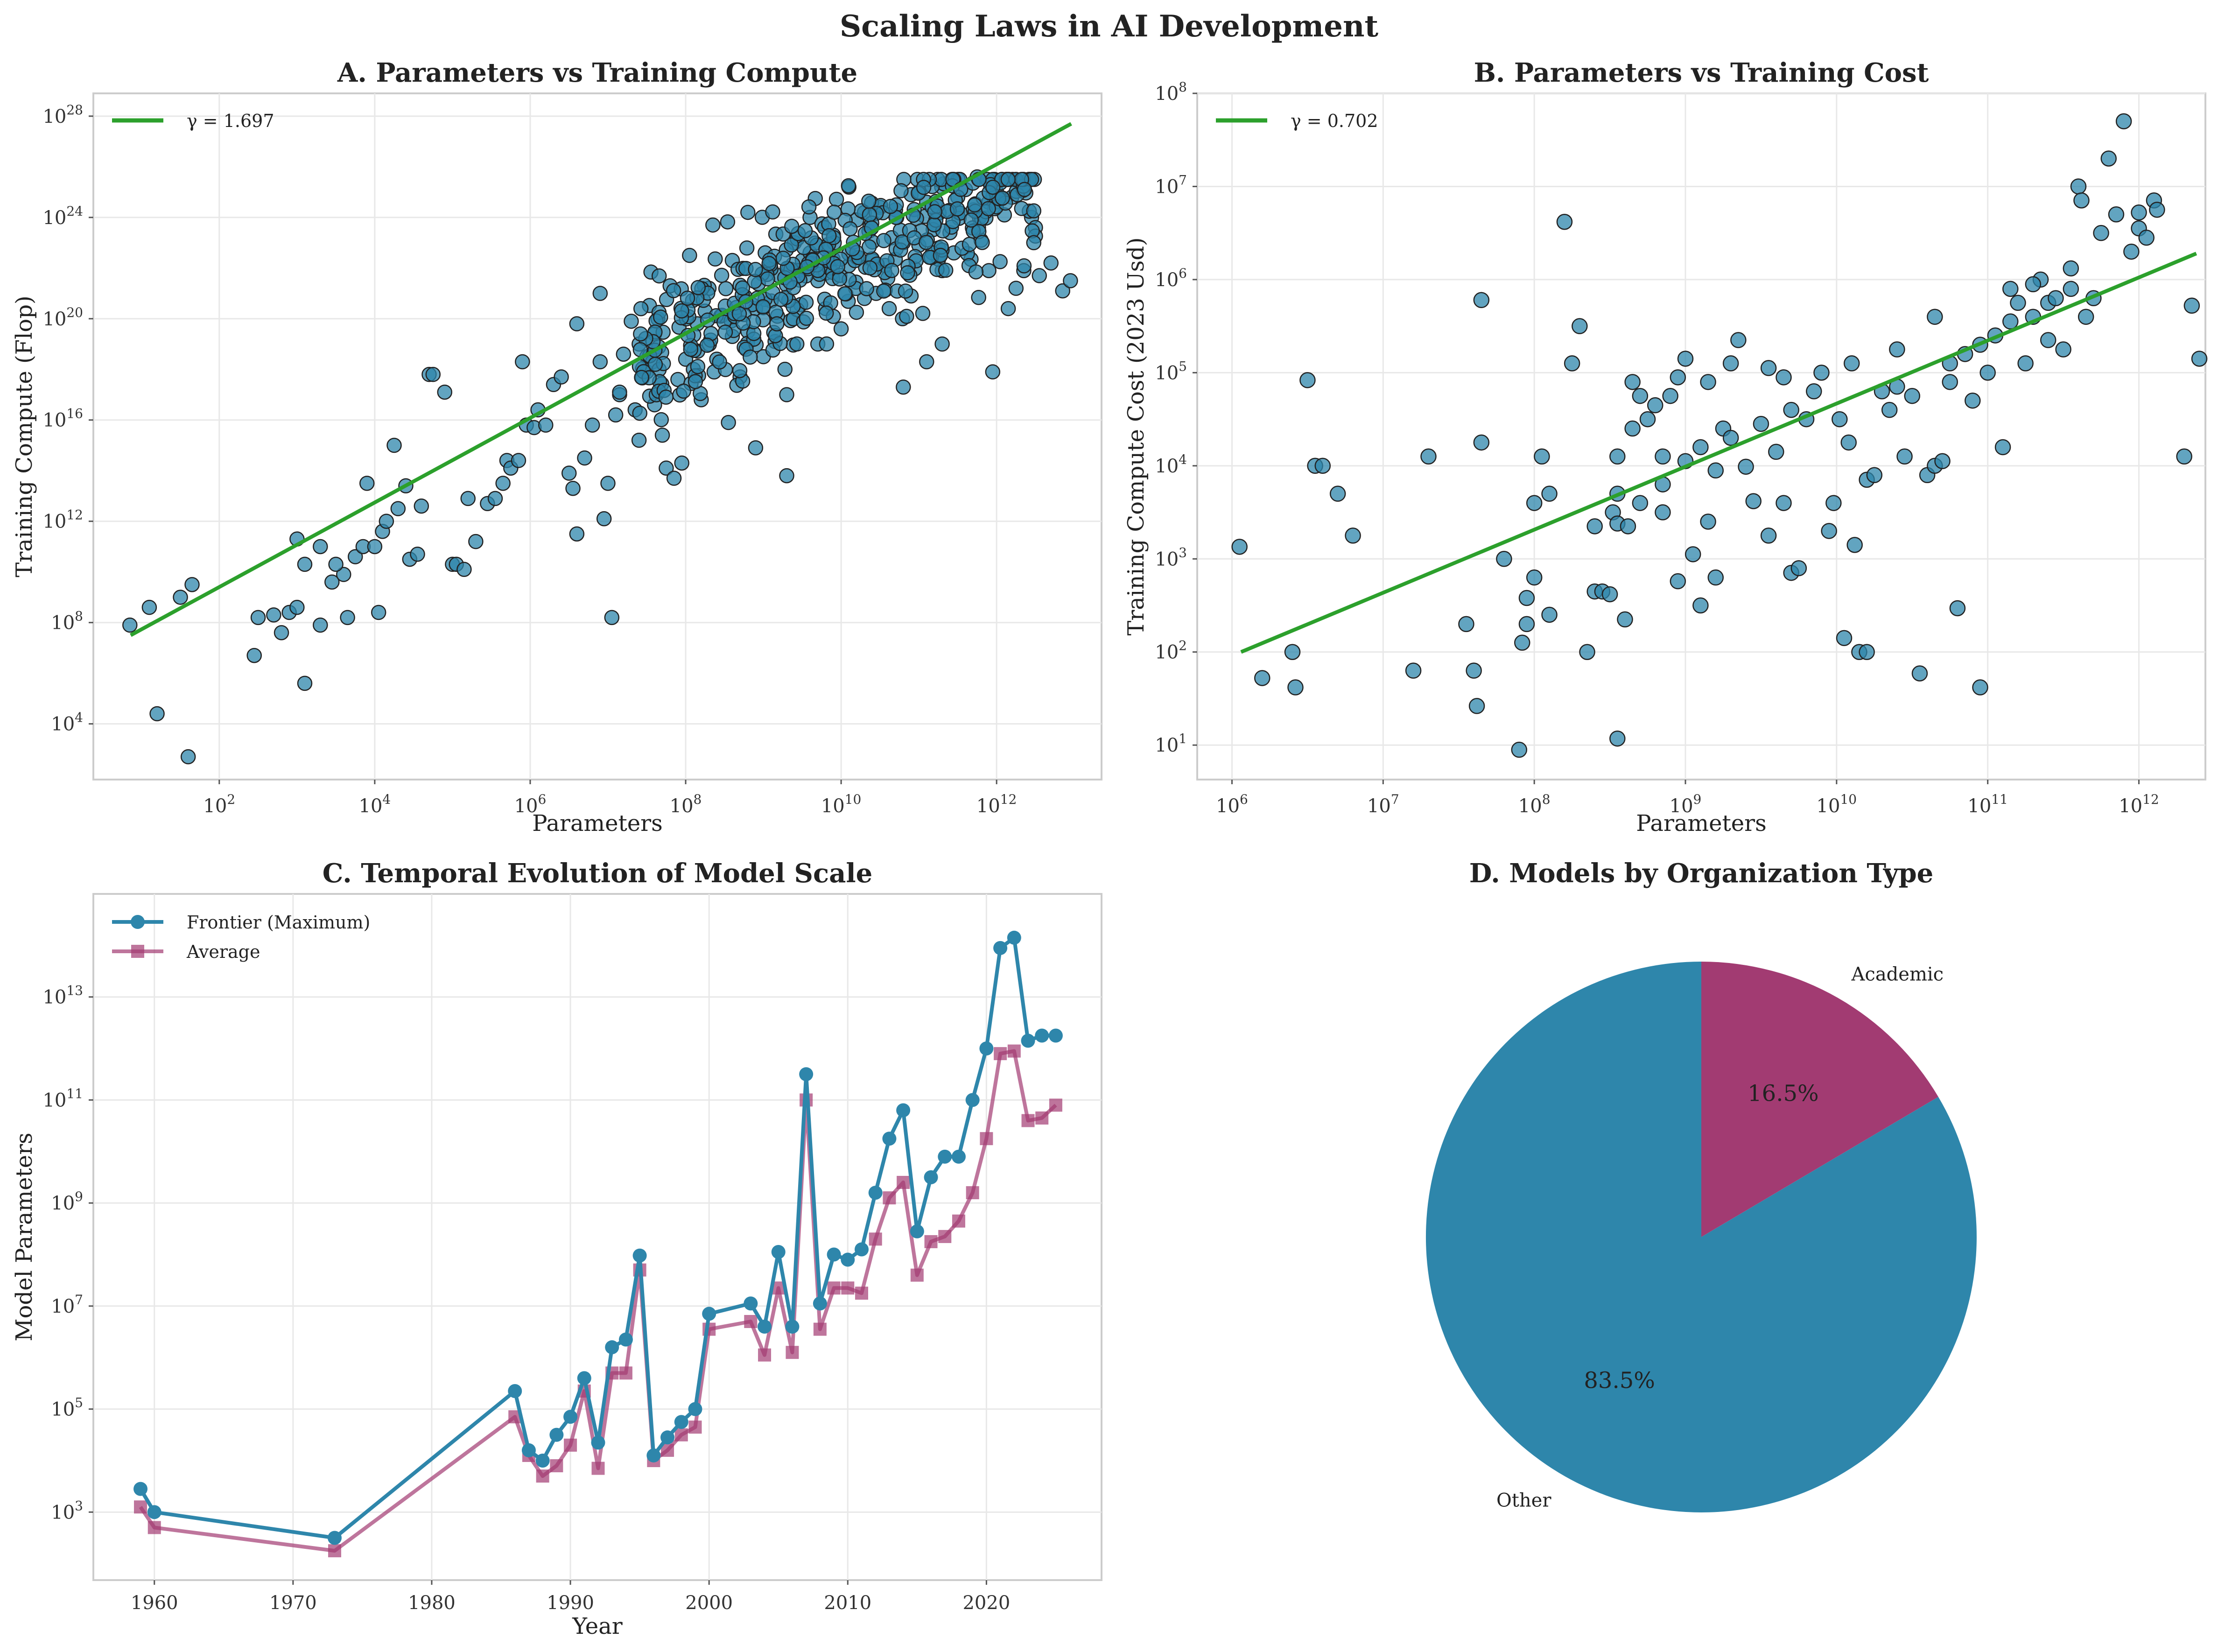  I want to click on x-tick-label: 2000, so click(709, 1603).